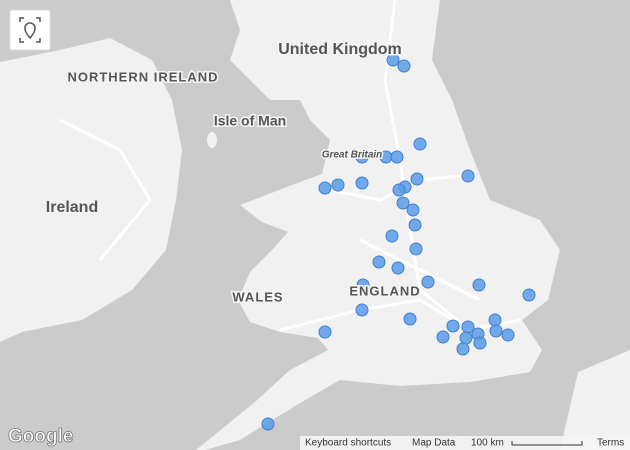 The width and height of the screenshot is (630, 450). I want to click on island-label: Great Britain, so click(352, 155).